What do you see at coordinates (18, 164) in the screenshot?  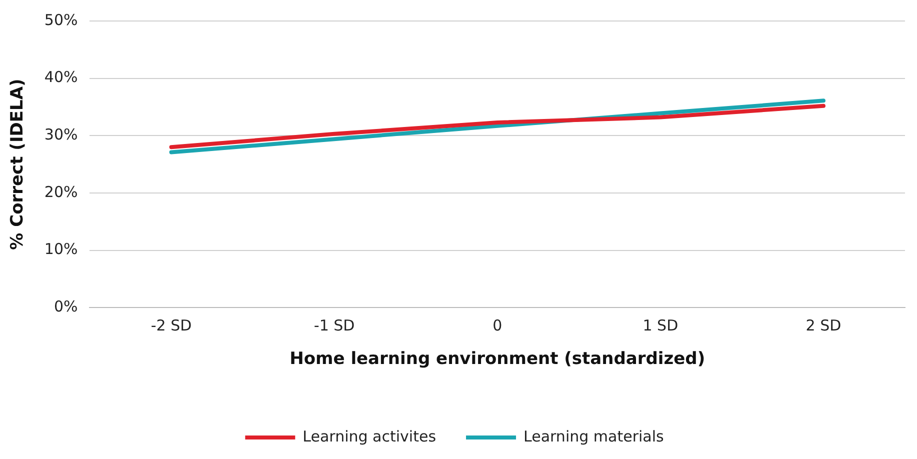 I see `y-axis-title: % Correct (IDELA)` at bounding box center [18, 164].